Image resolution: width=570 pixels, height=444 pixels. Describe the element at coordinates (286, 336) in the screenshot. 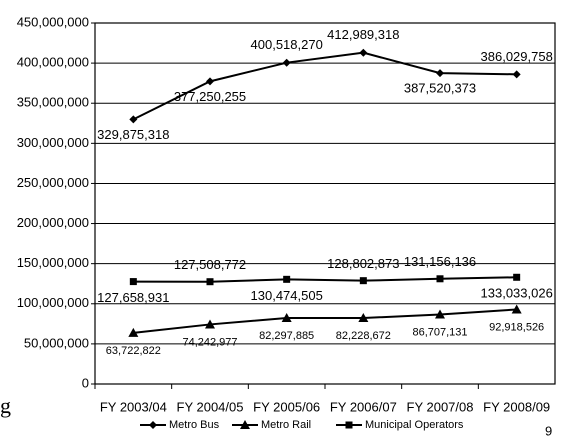

I see `data-label: 82,297,885` at that location.